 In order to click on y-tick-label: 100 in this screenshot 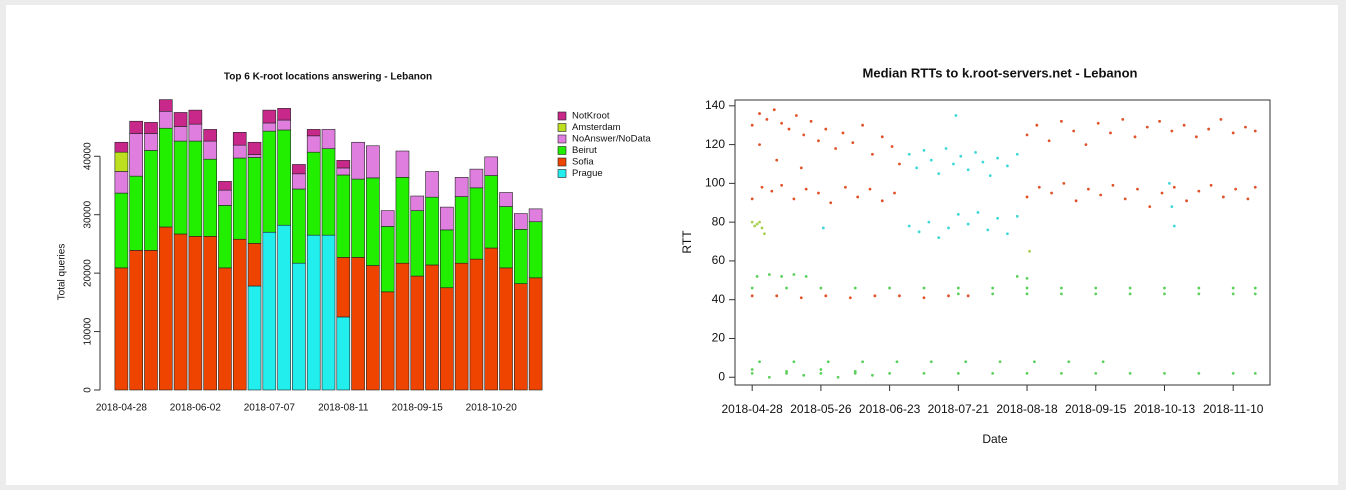, I will do `click(715, 183)`.